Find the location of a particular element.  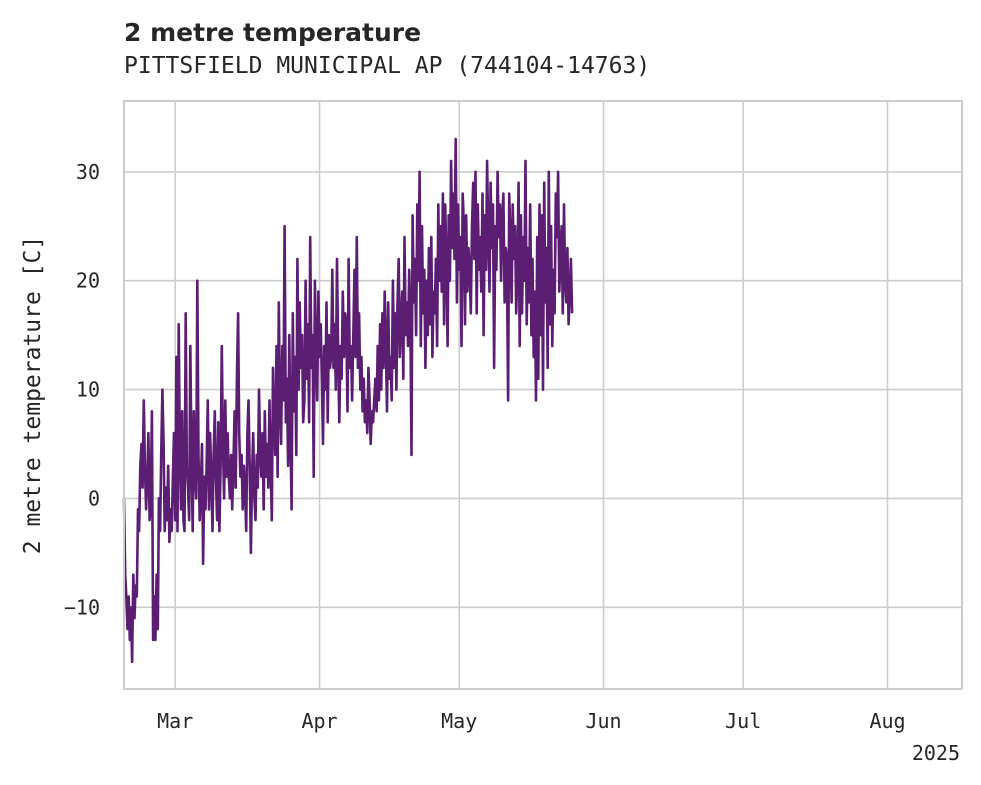

y-tick-label: 0 is located at coordinates (94, 498).